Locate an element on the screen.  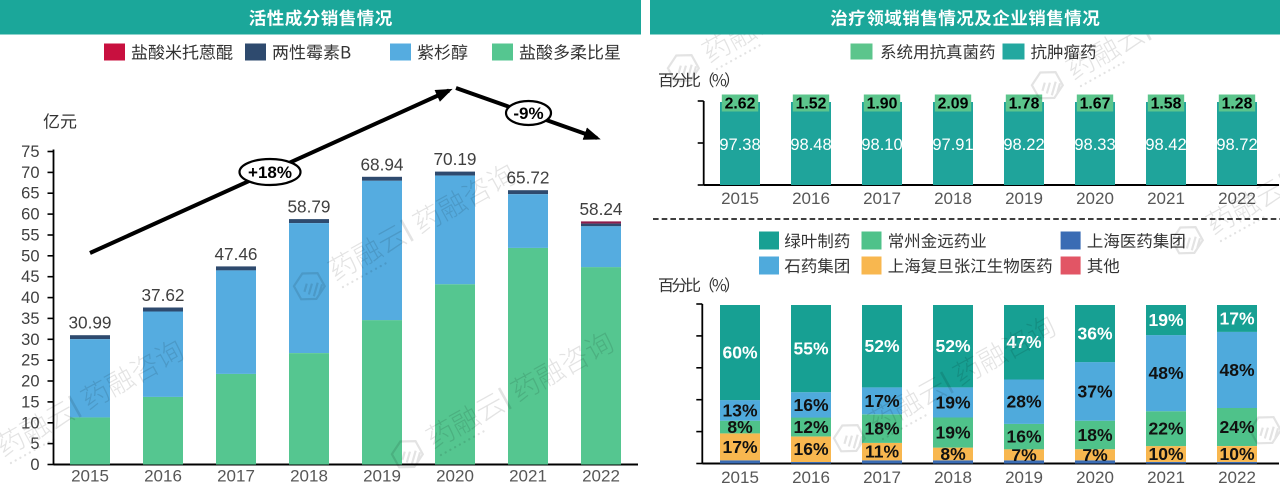
svg-text: 65.72 is located at coordinates (527, 178).